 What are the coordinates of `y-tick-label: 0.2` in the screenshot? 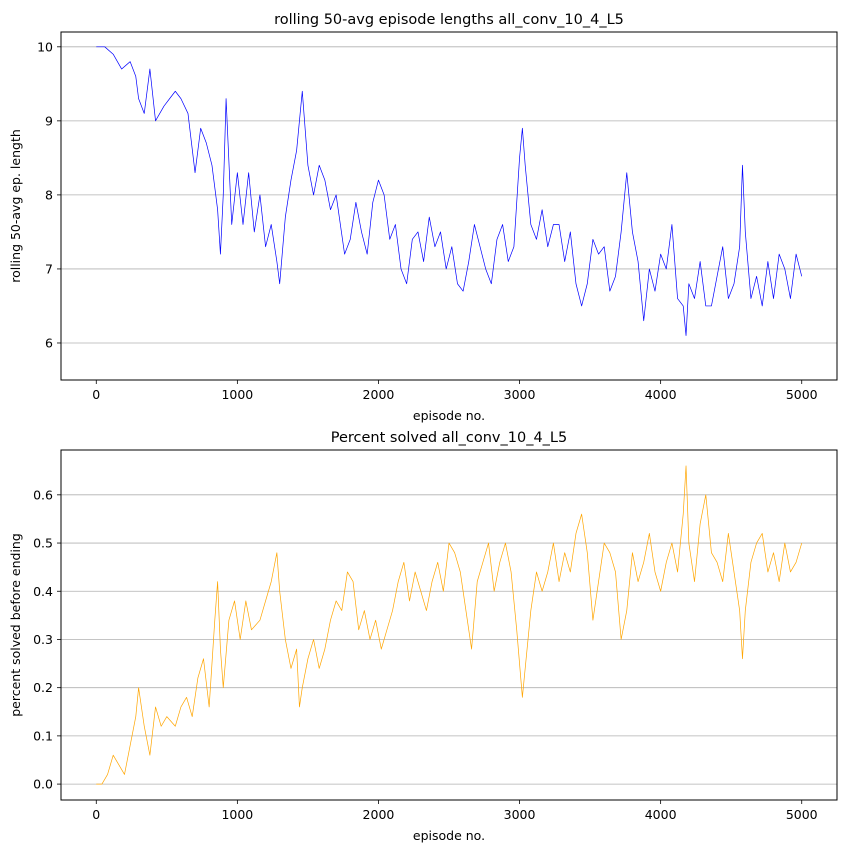 It's located at (43, 687).